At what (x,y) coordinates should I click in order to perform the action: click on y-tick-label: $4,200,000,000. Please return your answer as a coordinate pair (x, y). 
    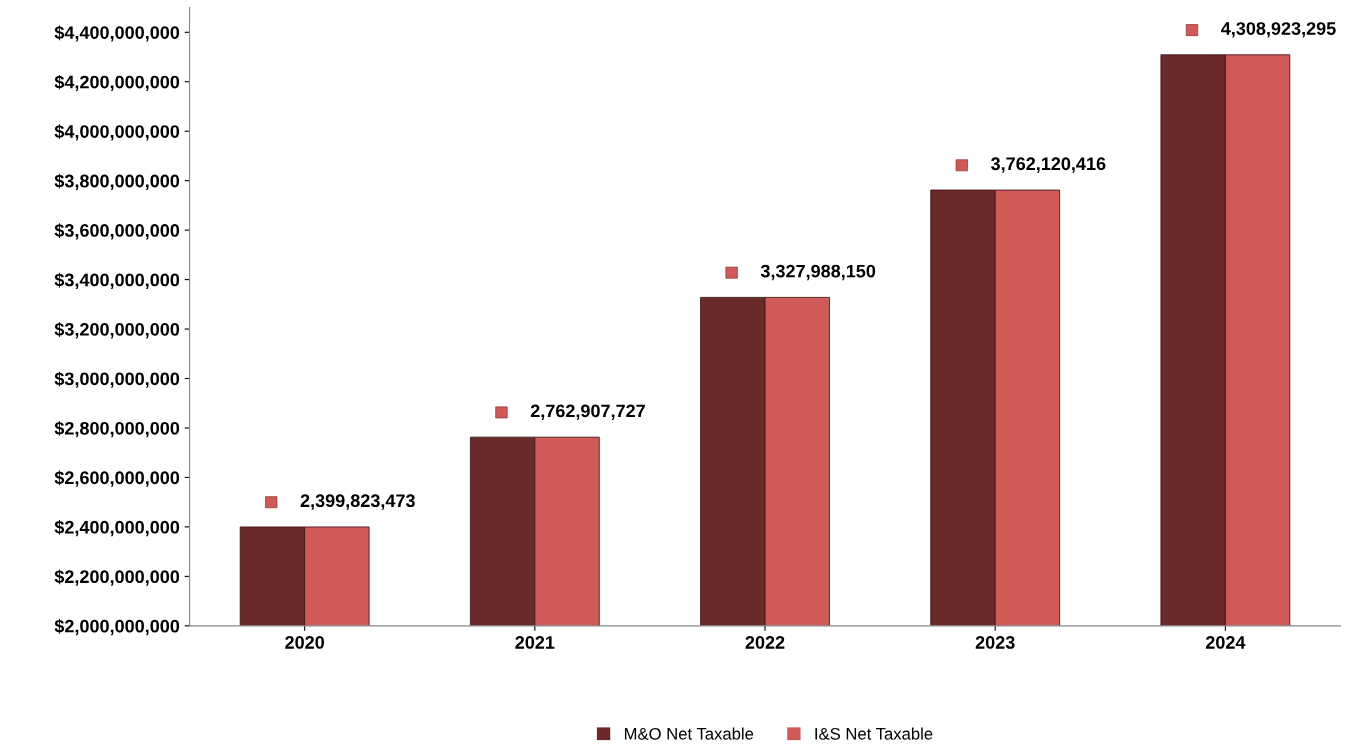
    Looking at the image, I should click on (117, 83).